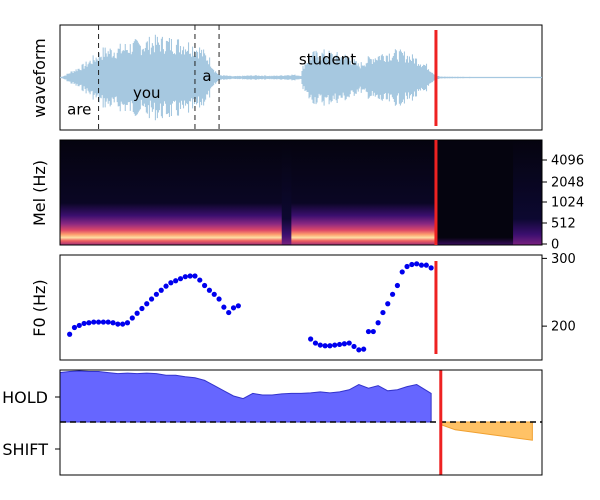 Image resolution: width=600 pixels, height=500 pixels. What do you see at coordinates (567, 161) in the screenshot?
I see `mel-tick-label: 4096` at bounding box center [567, 161].